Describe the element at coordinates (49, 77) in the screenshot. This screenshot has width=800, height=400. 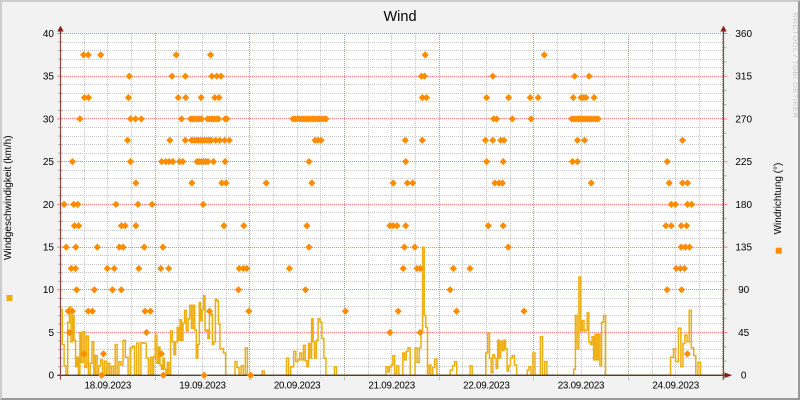
I see `svg-text: 35` at that location.